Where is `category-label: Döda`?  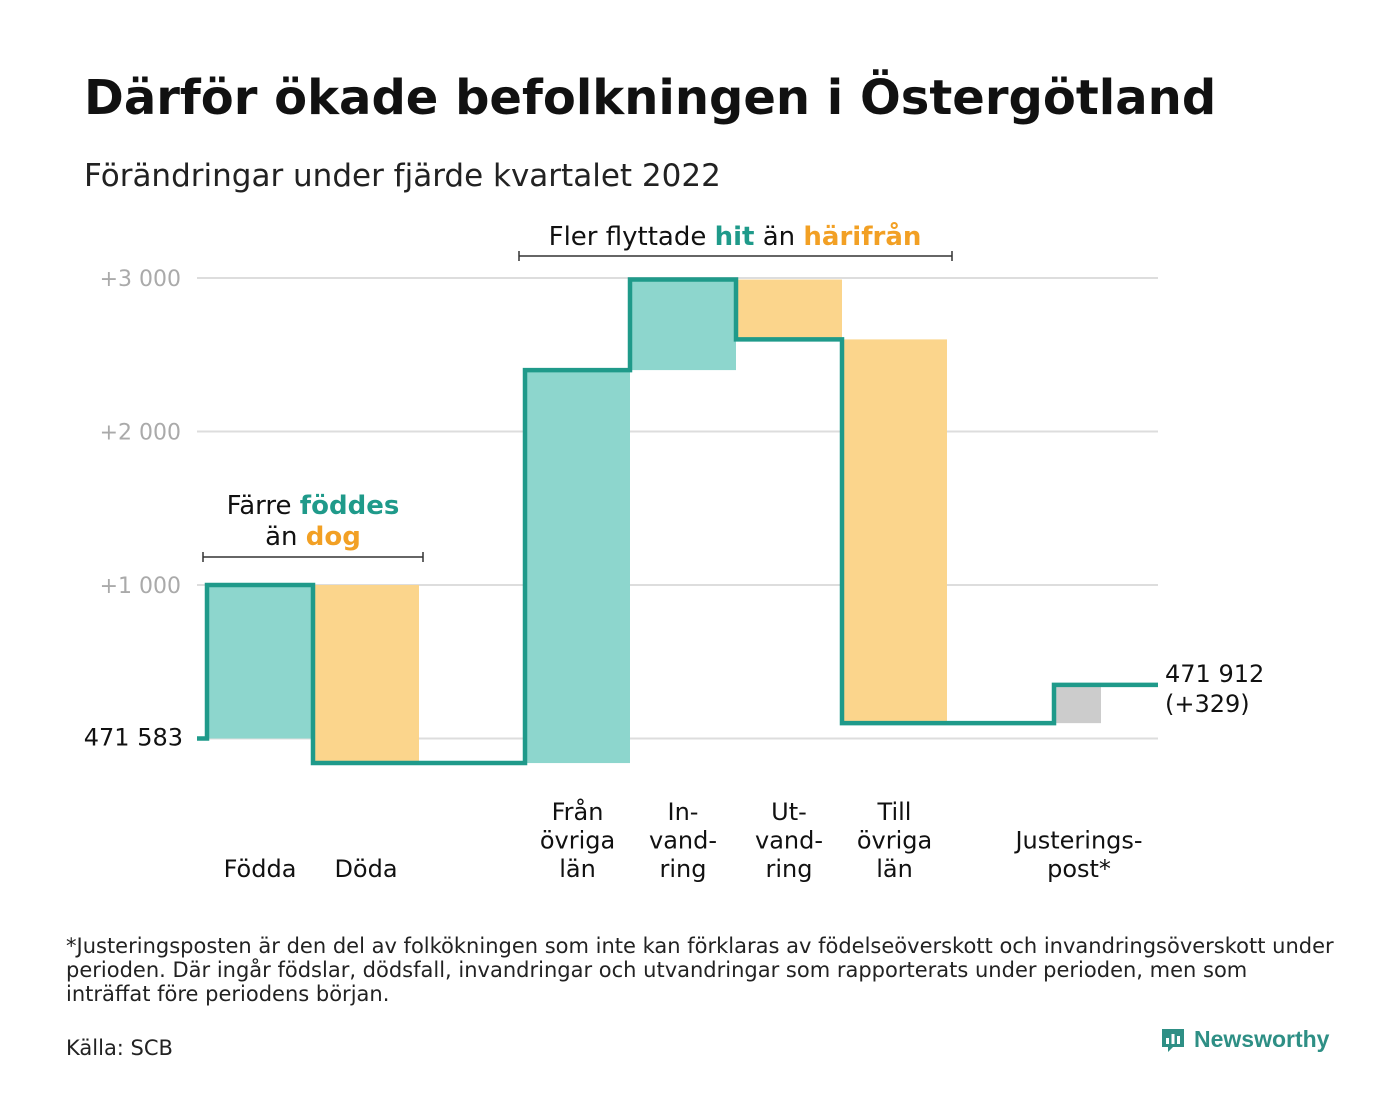
category-label: Döda is located at coordinates (365, 869).